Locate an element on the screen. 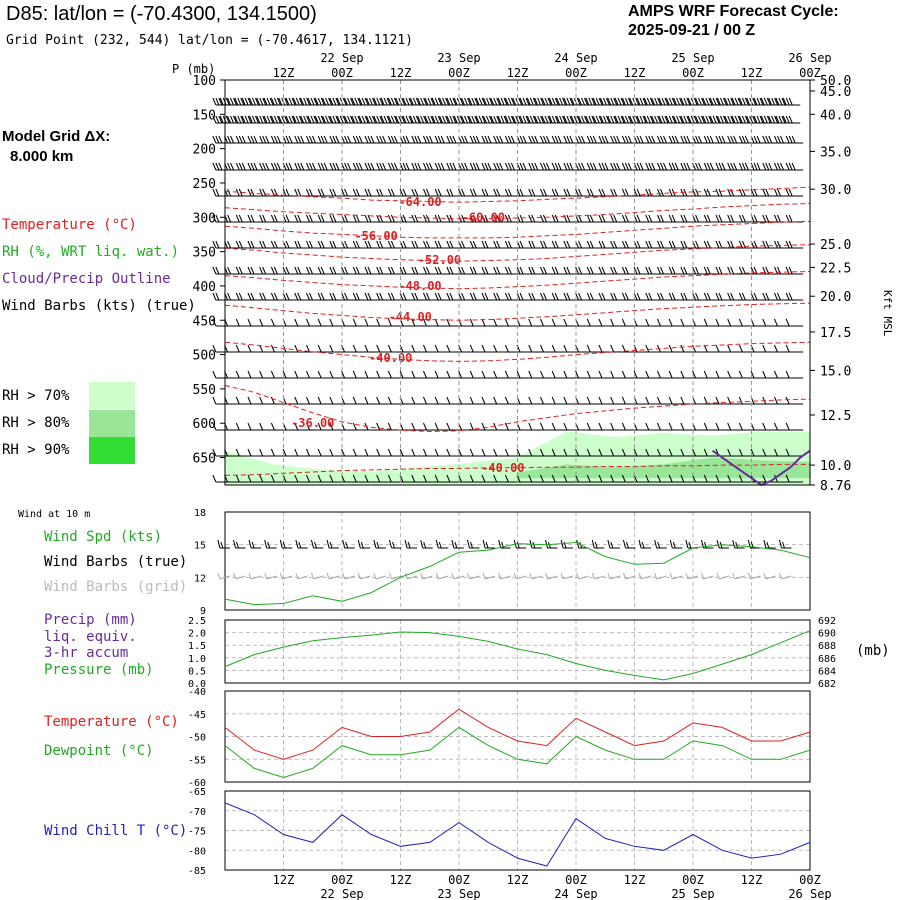 This screenshot has height=900, width=900. pressure-line is located at coordinates (517, 655).